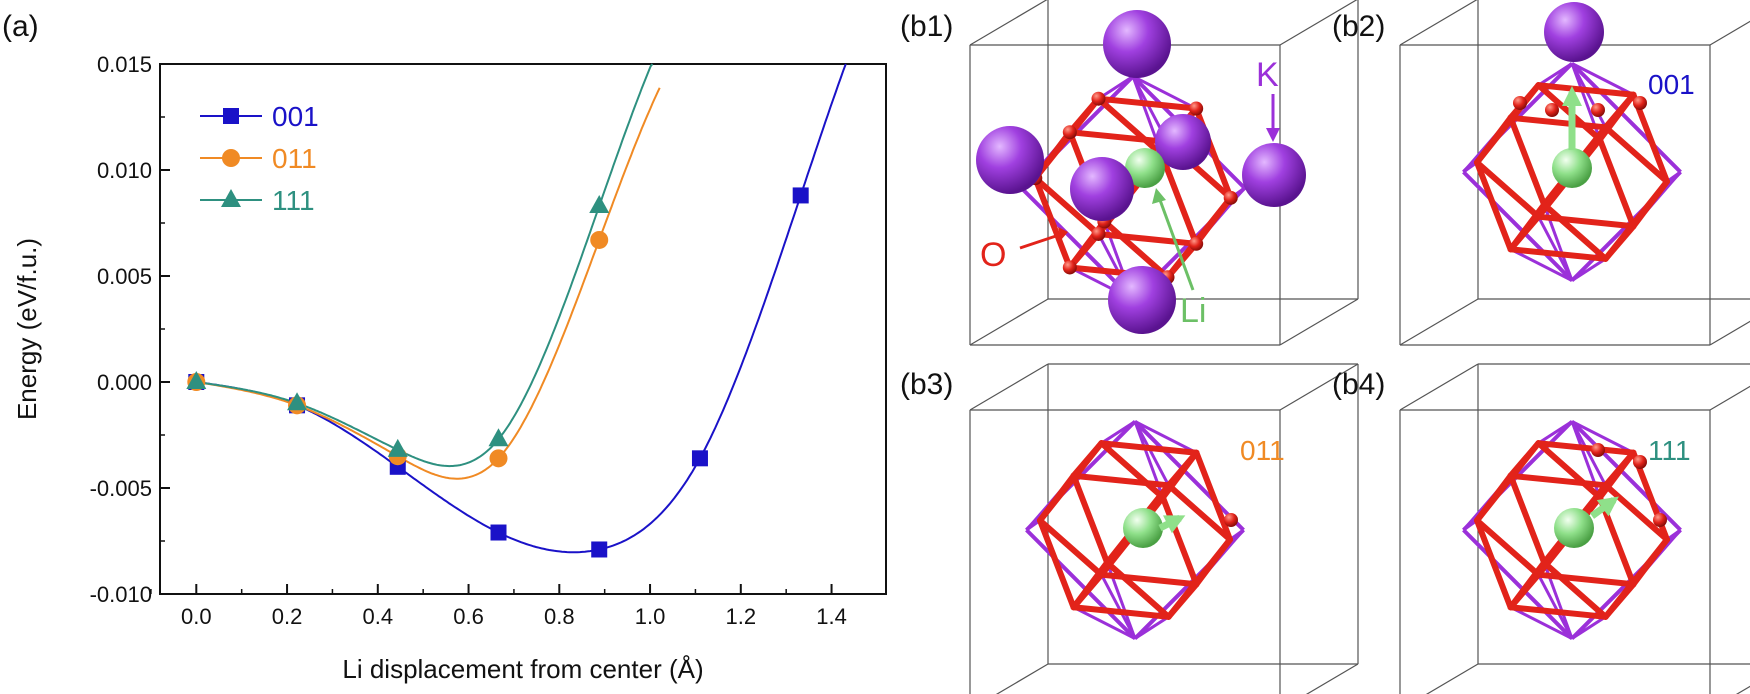 The image size is (1750, 694). I want to click on octahedron-frame, so click(1572, 172).